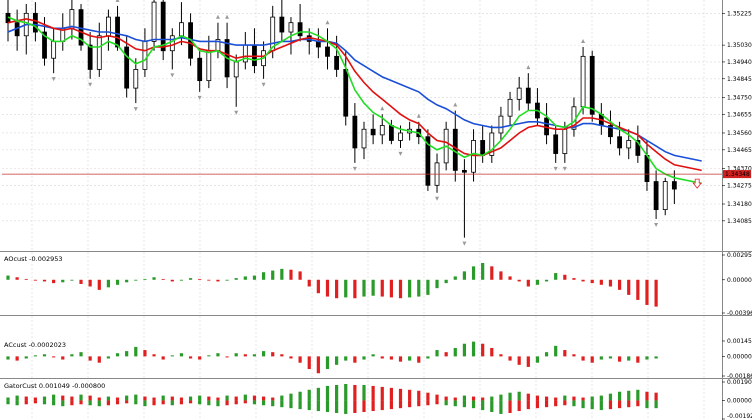 The height and width of the screenshot is (420, 752). I want to click on indicator-tick-label: 0.001906, so click(739, 382).